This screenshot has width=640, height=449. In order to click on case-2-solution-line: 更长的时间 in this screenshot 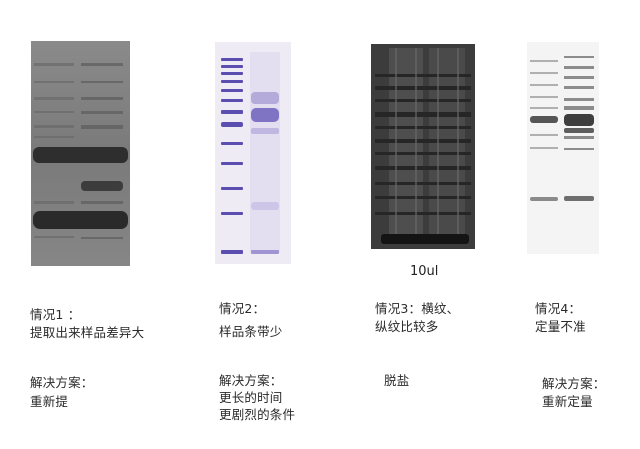, I will do `click(251, 397)`.